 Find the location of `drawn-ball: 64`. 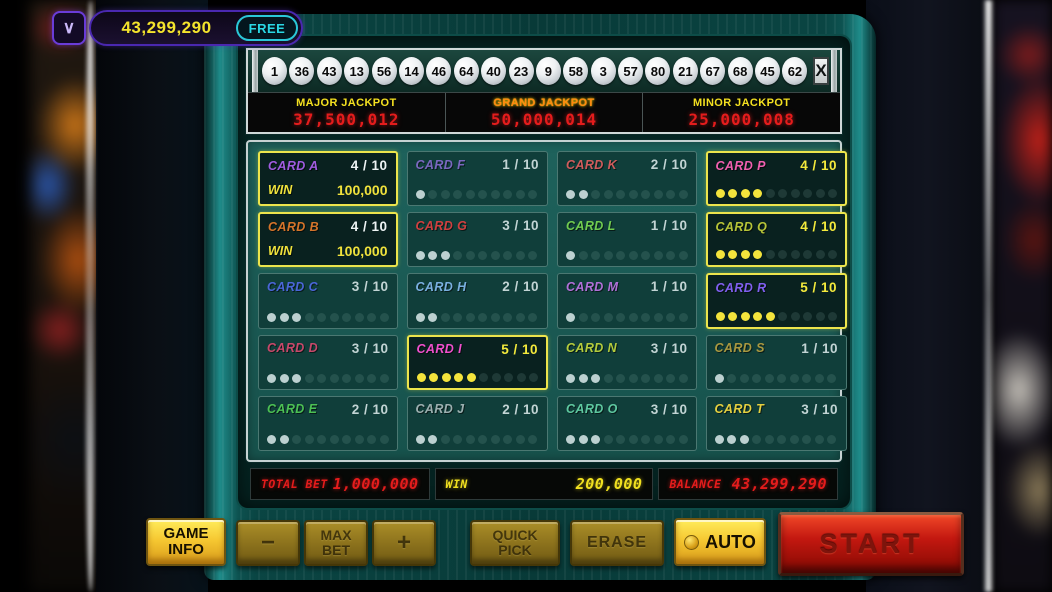

drawn-ball: 64 is located at coordinates (466, 71).